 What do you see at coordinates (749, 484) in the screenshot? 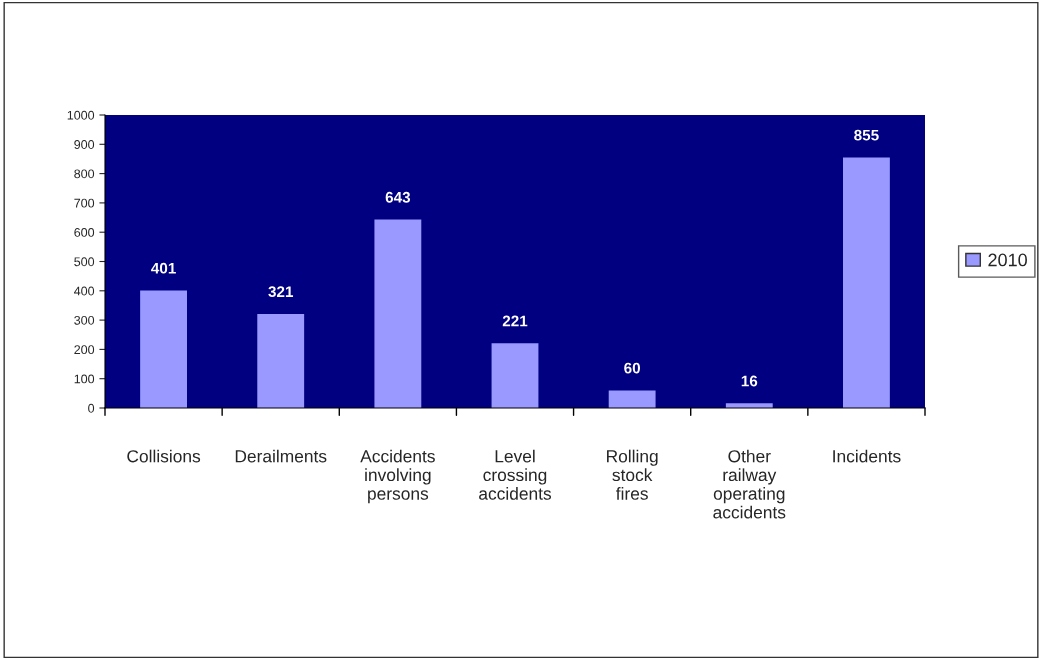
I see `x-tick-label: Other railway operating accidents` at bounding box center [749, 484].